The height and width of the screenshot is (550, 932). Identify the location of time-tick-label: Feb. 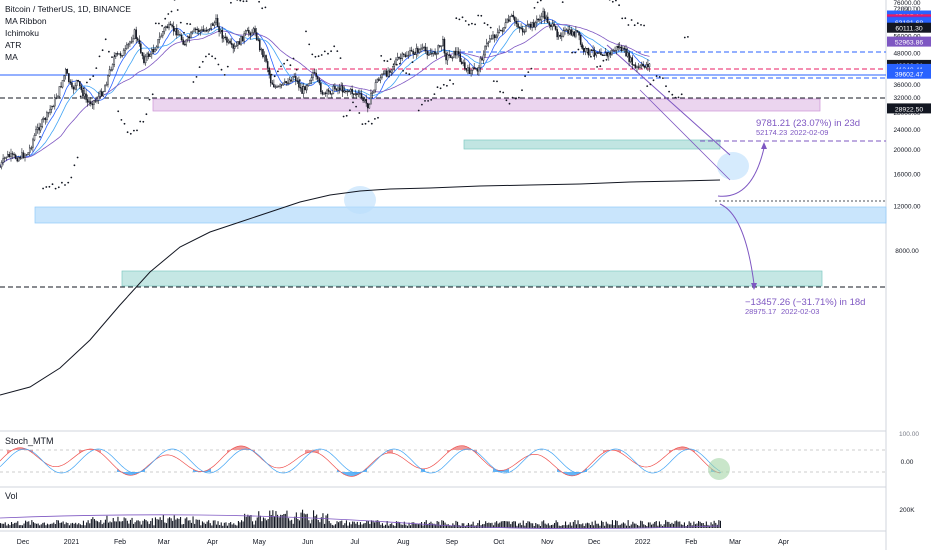
(691, 542).